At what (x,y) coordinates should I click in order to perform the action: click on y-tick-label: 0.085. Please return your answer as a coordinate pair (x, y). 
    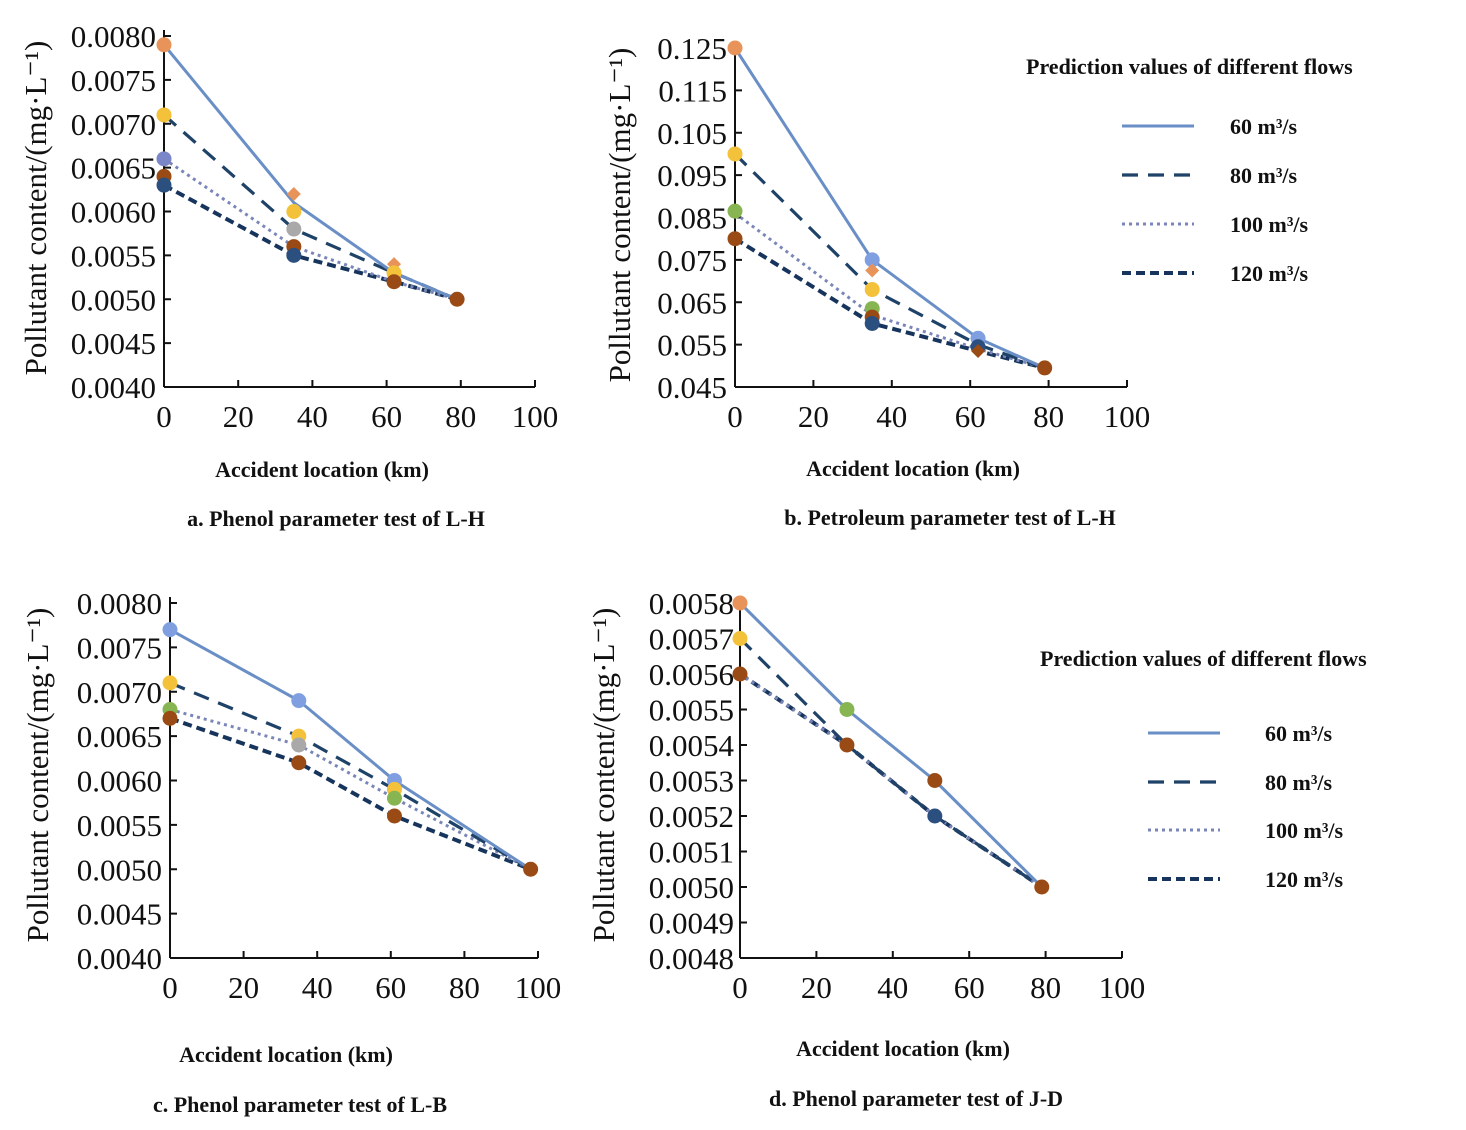
    Looking at the image, I should click on (692, 218).